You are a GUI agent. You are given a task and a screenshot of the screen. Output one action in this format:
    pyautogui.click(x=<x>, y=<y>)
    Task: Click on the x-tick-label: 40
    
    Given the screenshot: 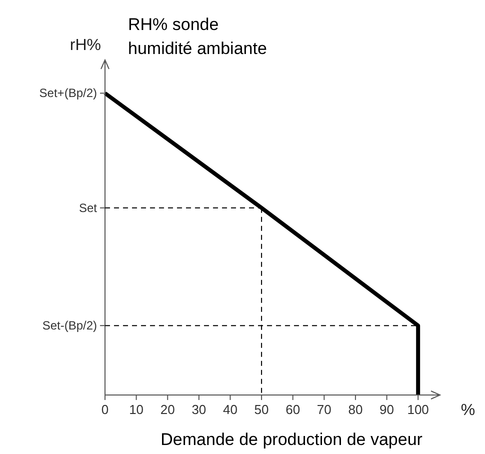 What is the action you would take?
    pyautogui.click(x=230, y=409)
    